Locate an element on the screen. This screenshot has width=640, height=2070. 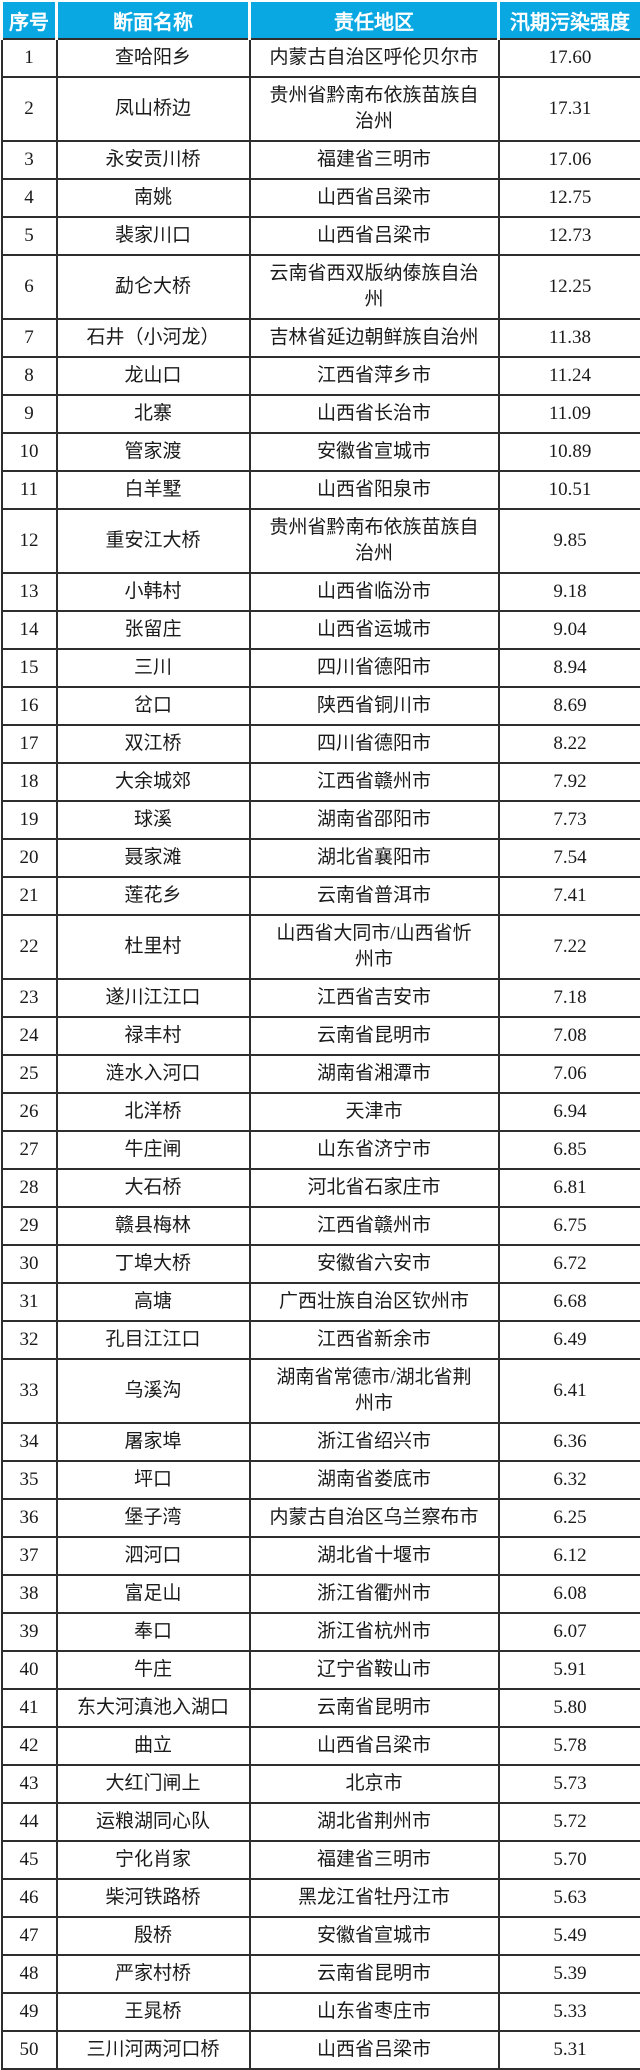
cell-intensity: 5.49 is located at coordinates (569, 1936).